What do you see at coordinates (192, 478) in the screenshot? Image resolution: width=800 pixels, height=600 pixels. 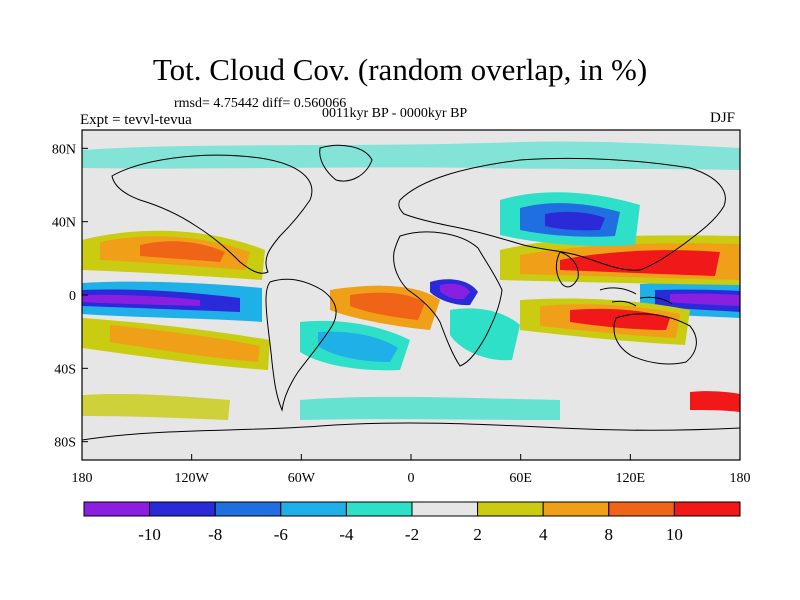 I see `lon-tick-label: 120W` at bounding box center [192, 478].